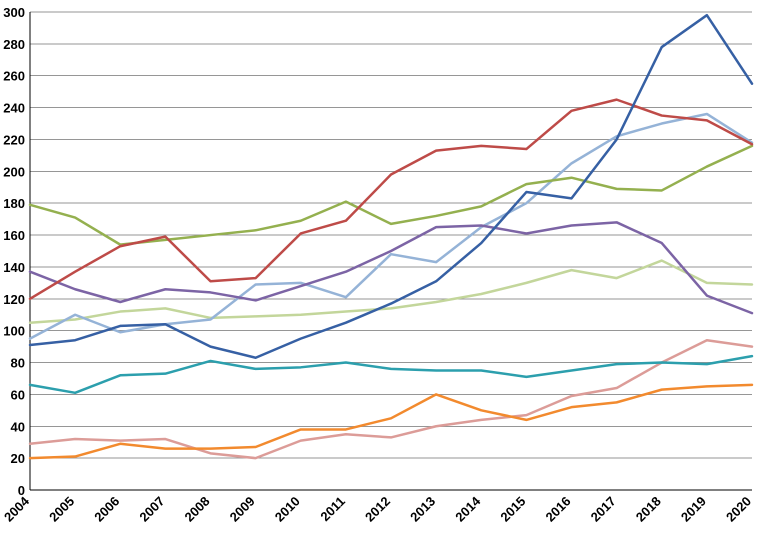 This screenshot has height=559, width=758. I want to click on x-tick-label: 2011, so click(332, 509).